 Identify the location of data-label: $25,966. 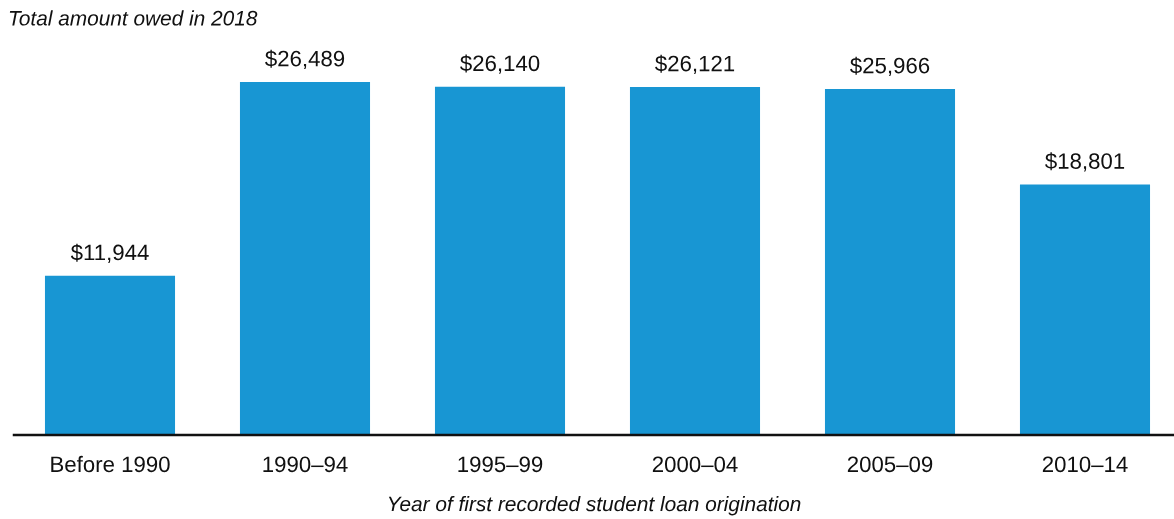
(890, 66).